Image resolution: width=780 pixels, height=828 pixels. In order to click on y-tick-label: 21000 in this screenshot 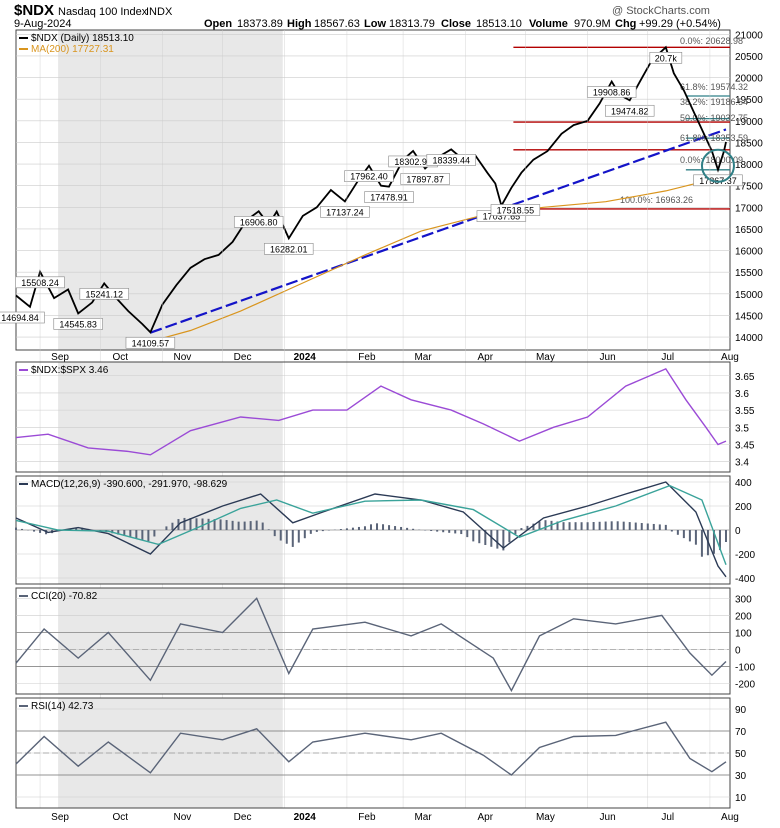, I will do `click(749, 35)`.